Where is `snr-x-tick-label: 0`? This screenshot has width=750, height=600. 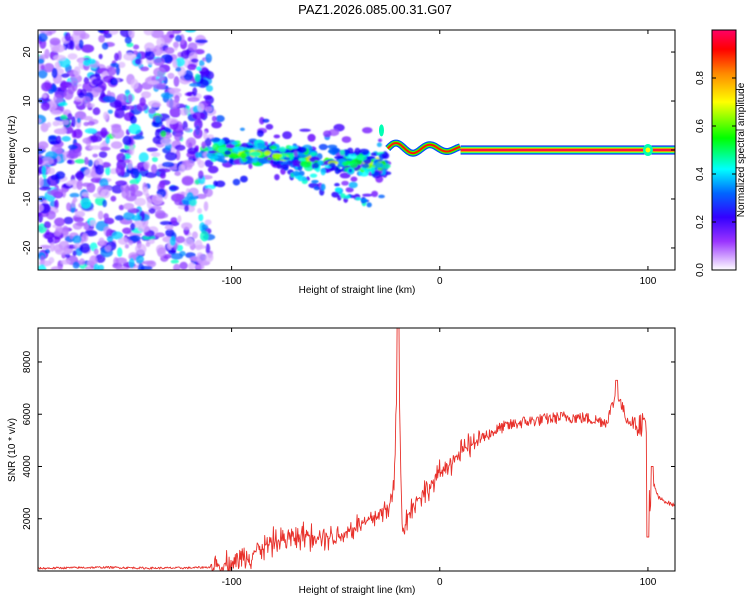
snr-x-tick-label: 0 is located at coordinates (440, 582).